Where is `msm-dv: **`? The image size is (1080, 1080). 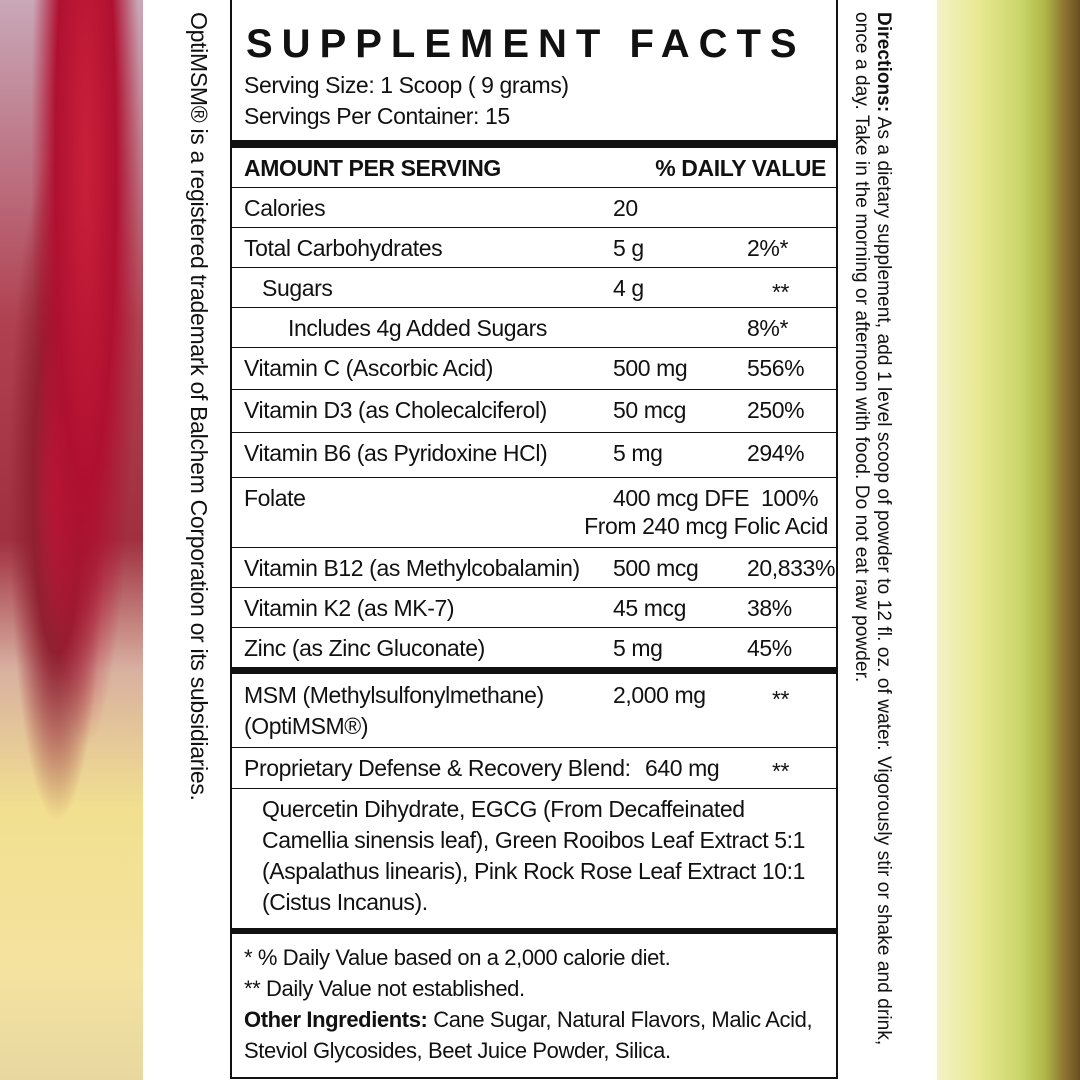
msm-dv: ** is located at coordinates (781, 699).